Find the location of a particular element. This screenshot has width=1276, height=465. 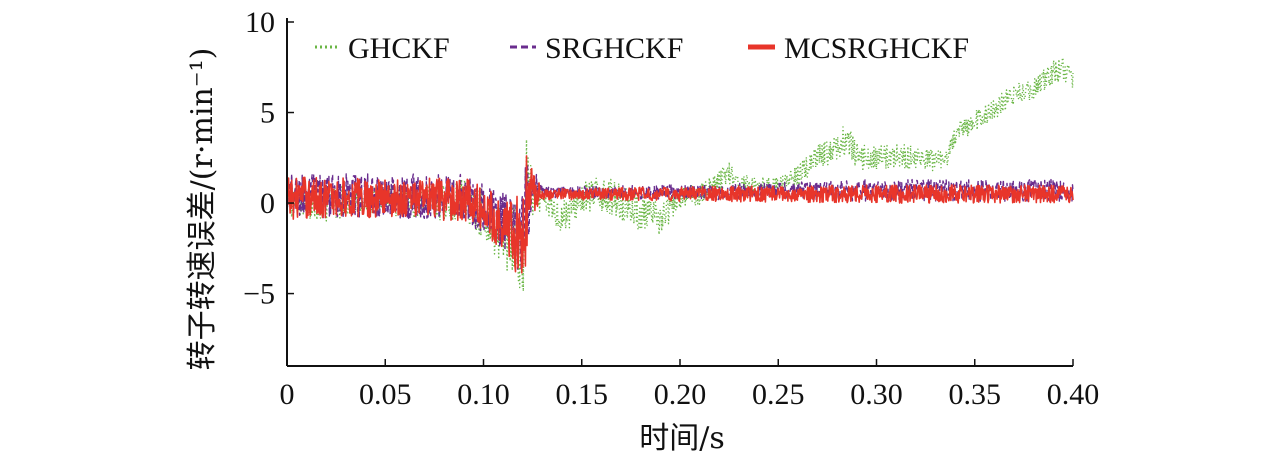

legend-label-ghckf: GHCKF is located at coordinates (399, 48).